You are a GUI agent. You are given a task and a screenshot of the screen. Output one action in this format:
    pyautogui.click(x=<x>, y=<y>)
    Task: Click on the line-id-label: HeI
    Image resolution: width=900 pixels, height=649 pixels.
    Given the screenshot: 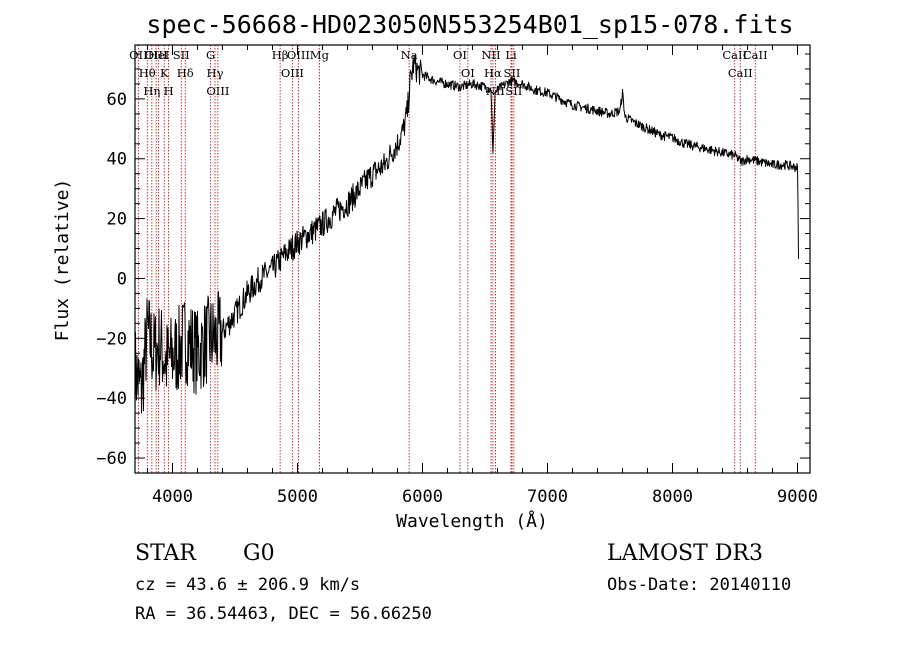 What is the action you would take?
    pyautogui.click(x=158, y=55)
    